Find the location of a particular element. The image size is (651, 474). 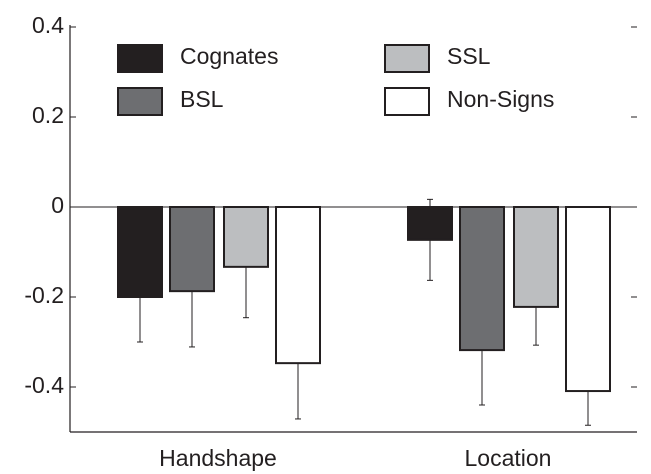

y-tick-label: 0.4 is located at coordinates (48, 25).